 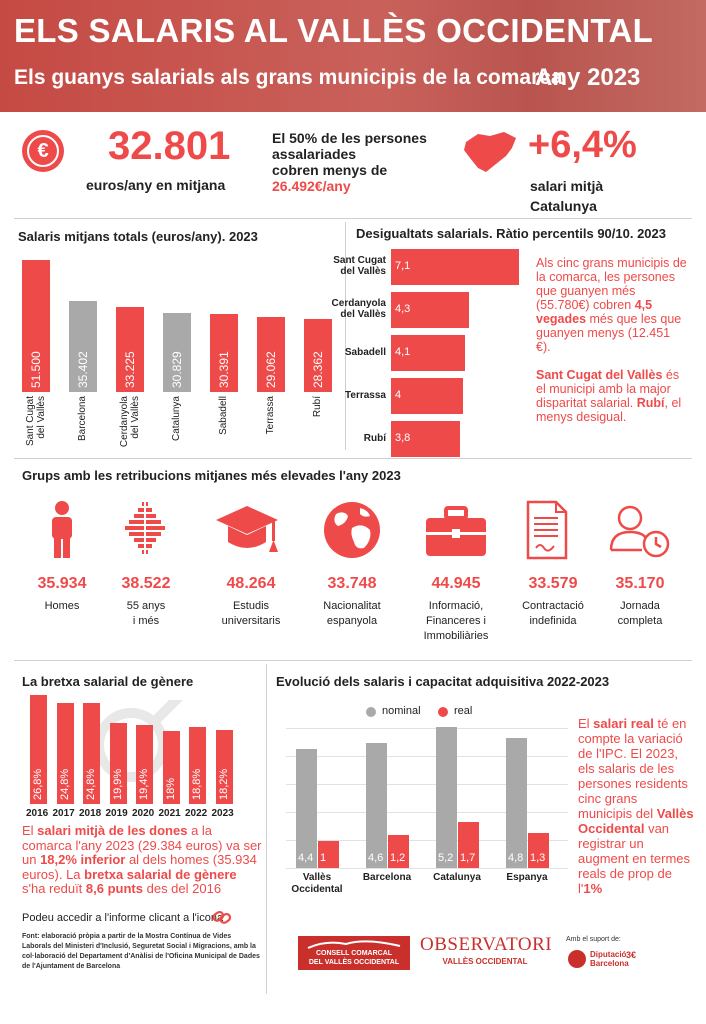 What do you see at coordinates (631, 955) in the screenshot?
I see `generalitat-logo-icon: 3€` at bounding box center [631, 955].